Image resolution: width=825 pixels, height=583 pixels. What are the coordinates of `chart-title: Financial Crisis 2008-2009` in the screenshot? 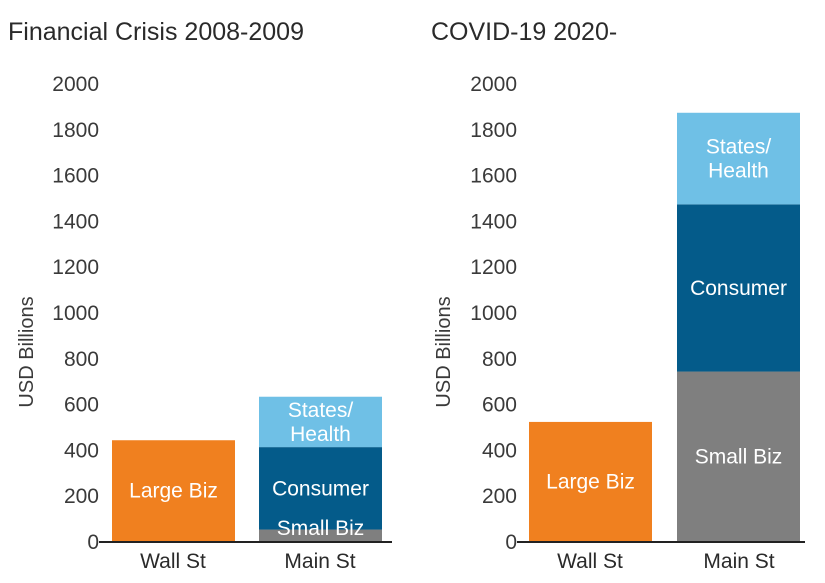 It's located at (156, 32).